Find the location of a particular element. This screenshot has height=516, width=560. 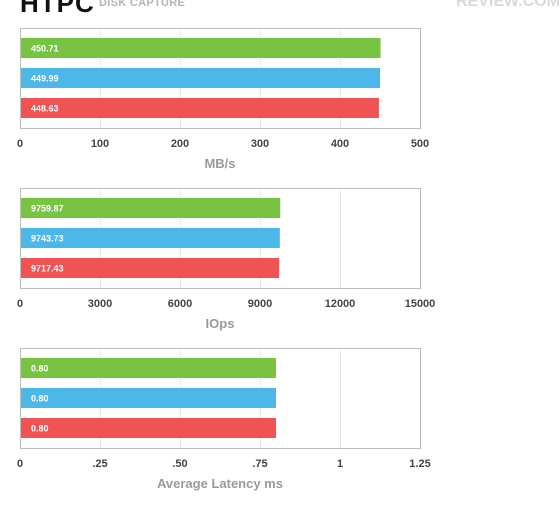

watermark-logo: REVIEW.COM is located at coordinates (507, 5).